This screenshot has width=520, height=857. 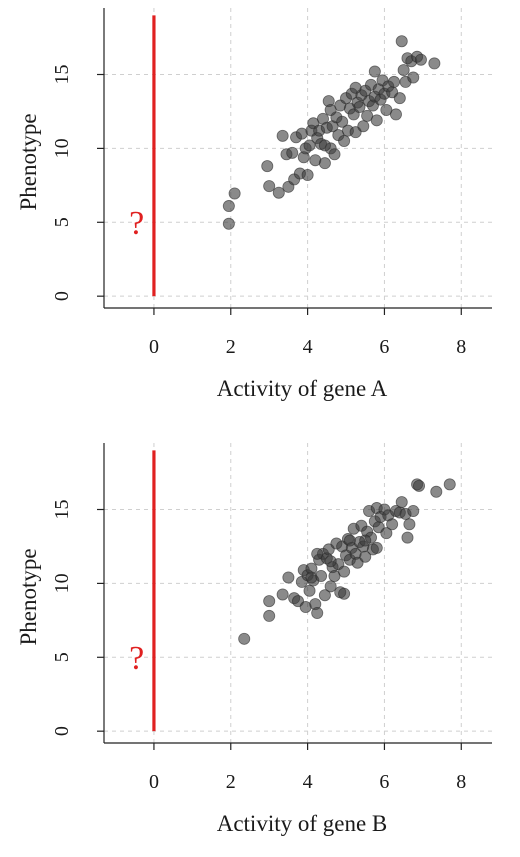 What do you see at coordinates (302, 823) in the screenshot?
I see `x-axis-title: Activity of gene B` at bounding box center [302, 823].